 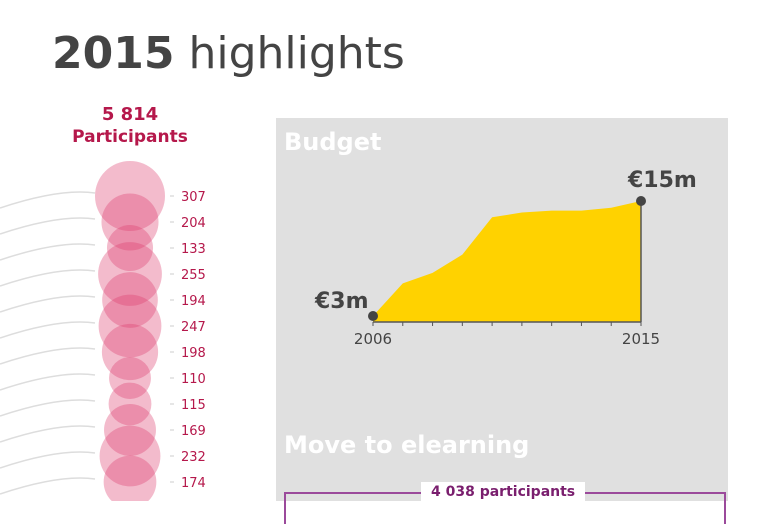 What do you see at coordinates (373, 339) in the screenshot?
I see `x-tick-label: 2006` at bounding box center [373, 339].